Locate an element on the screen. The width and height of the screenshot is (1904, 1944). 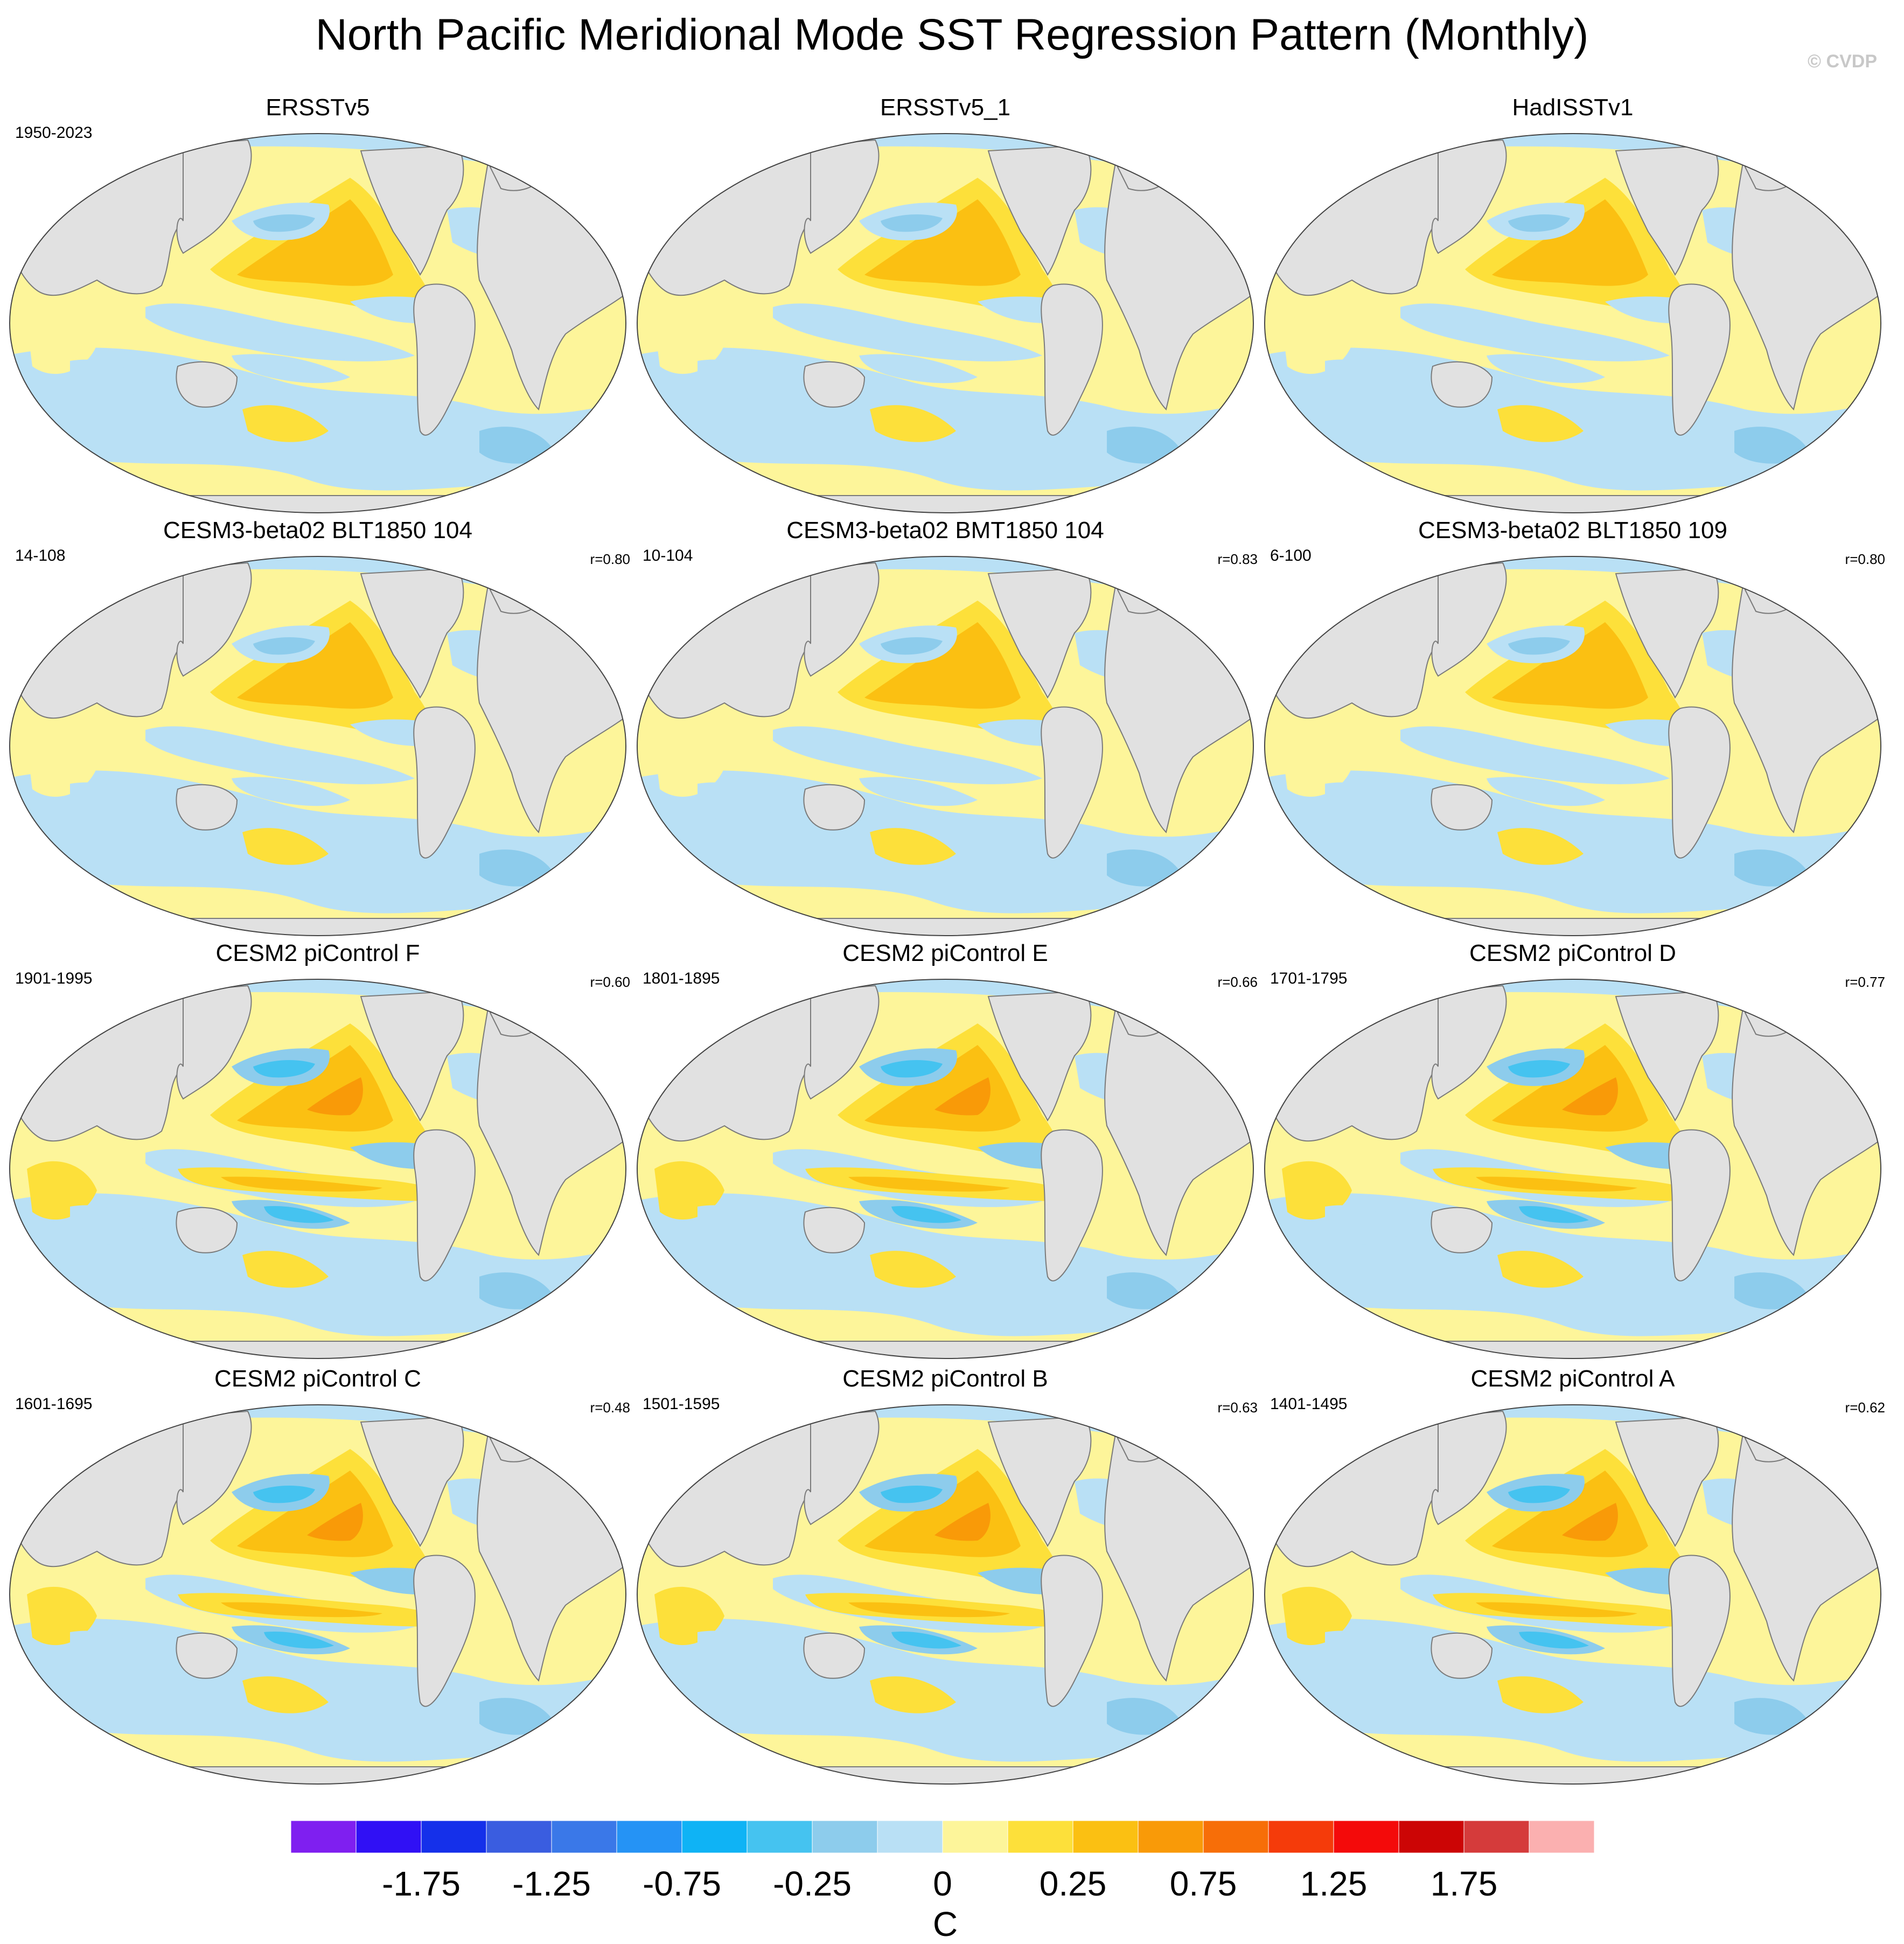
map-panel: ERSSTv5_1 is located at coordinates (946, 304).